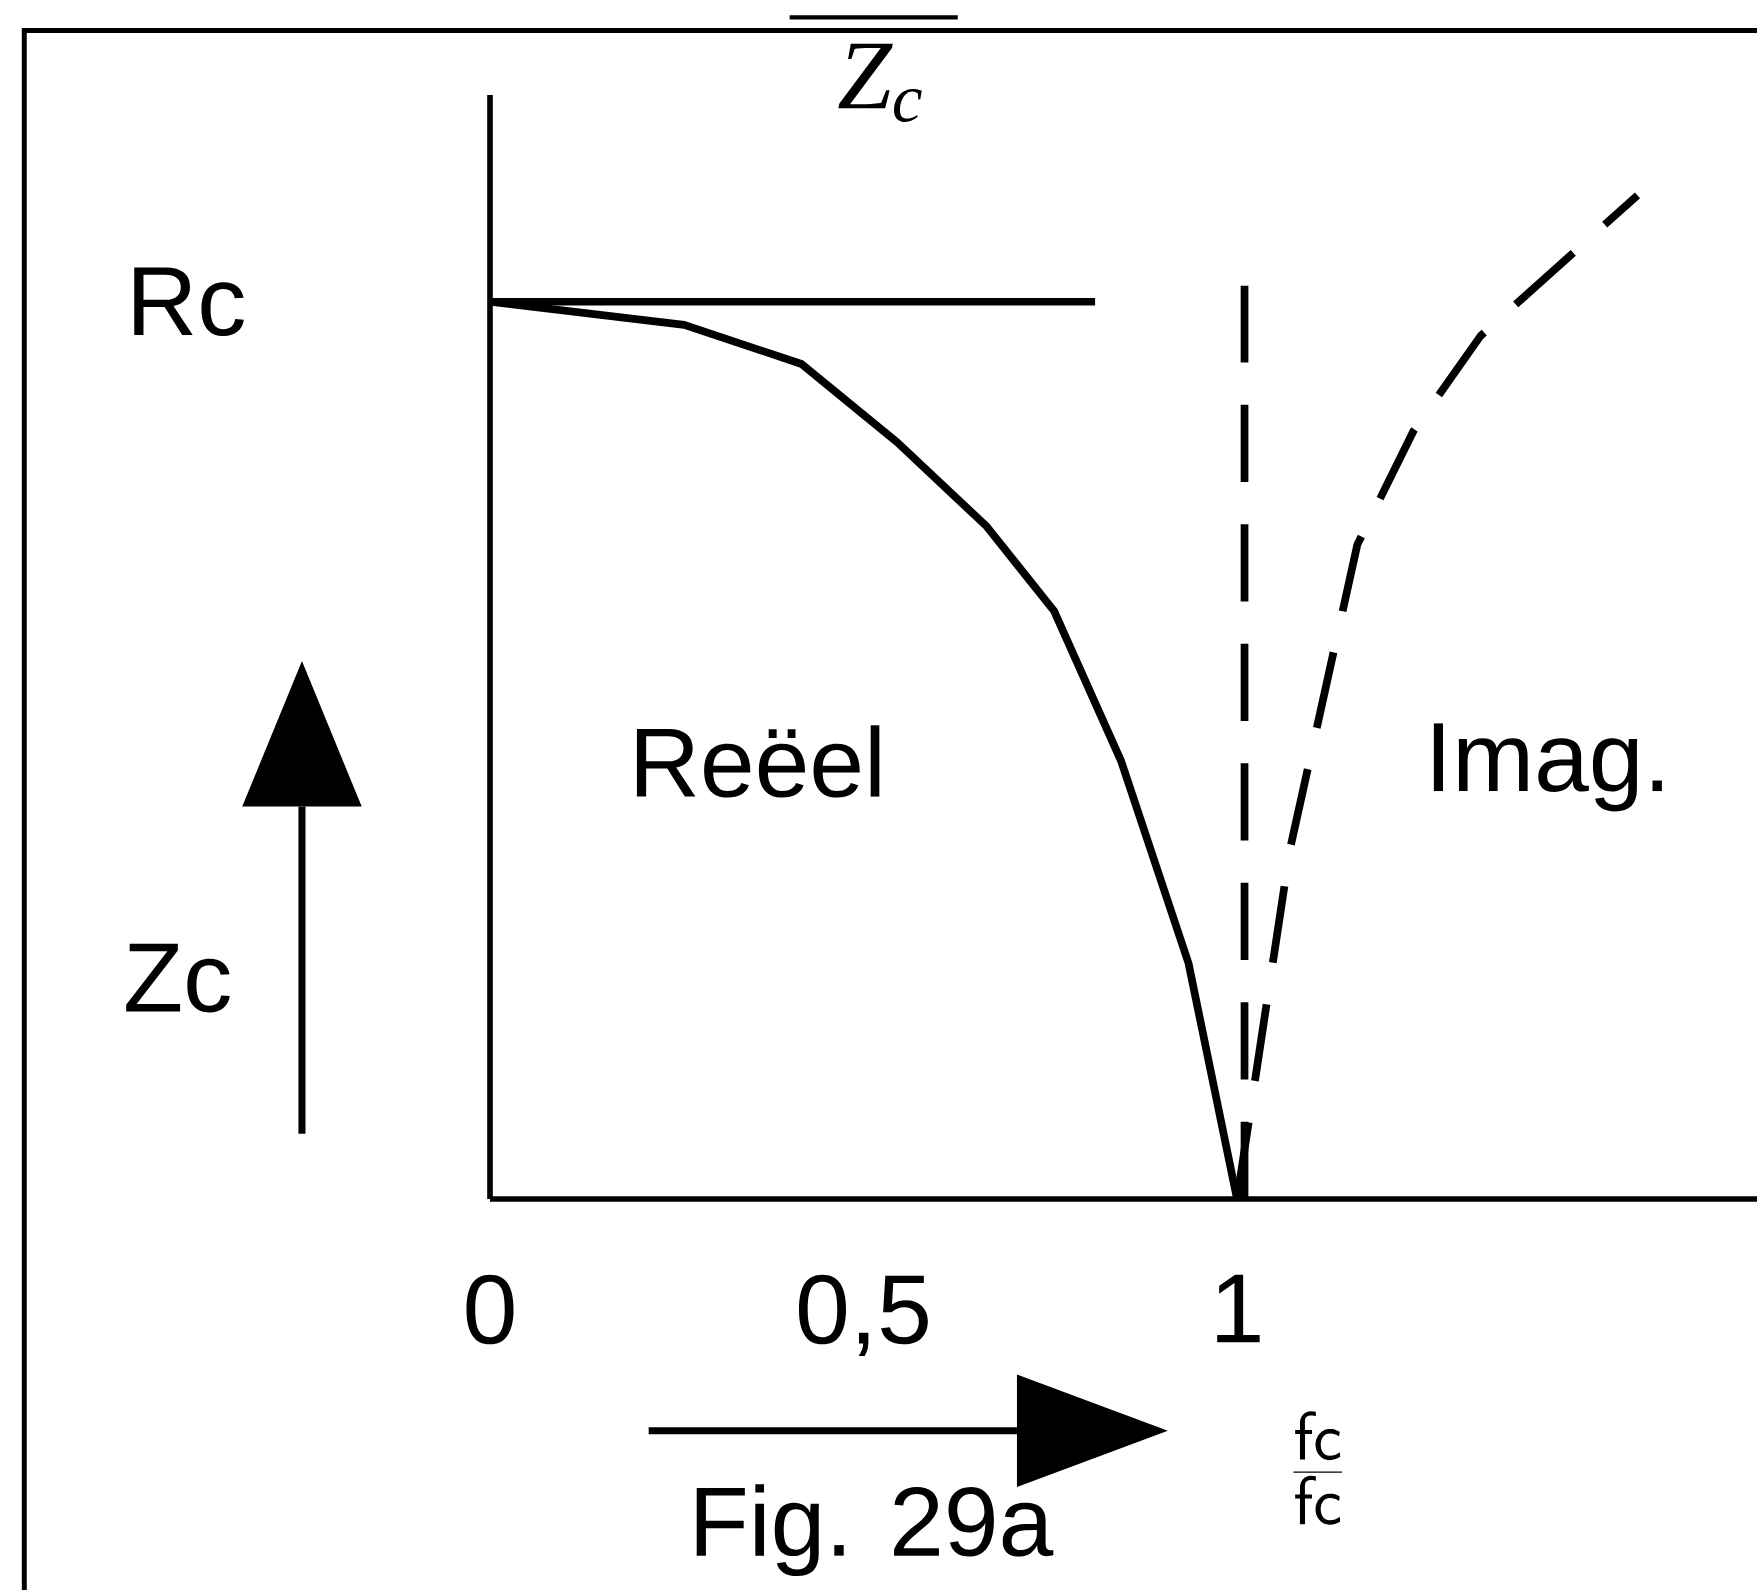 The image size is (1757, 1590). What do you see at coordinates (1547, 767) in the screenshot?
I see `annotation: Imag.` at bounding box center [1547, 767].